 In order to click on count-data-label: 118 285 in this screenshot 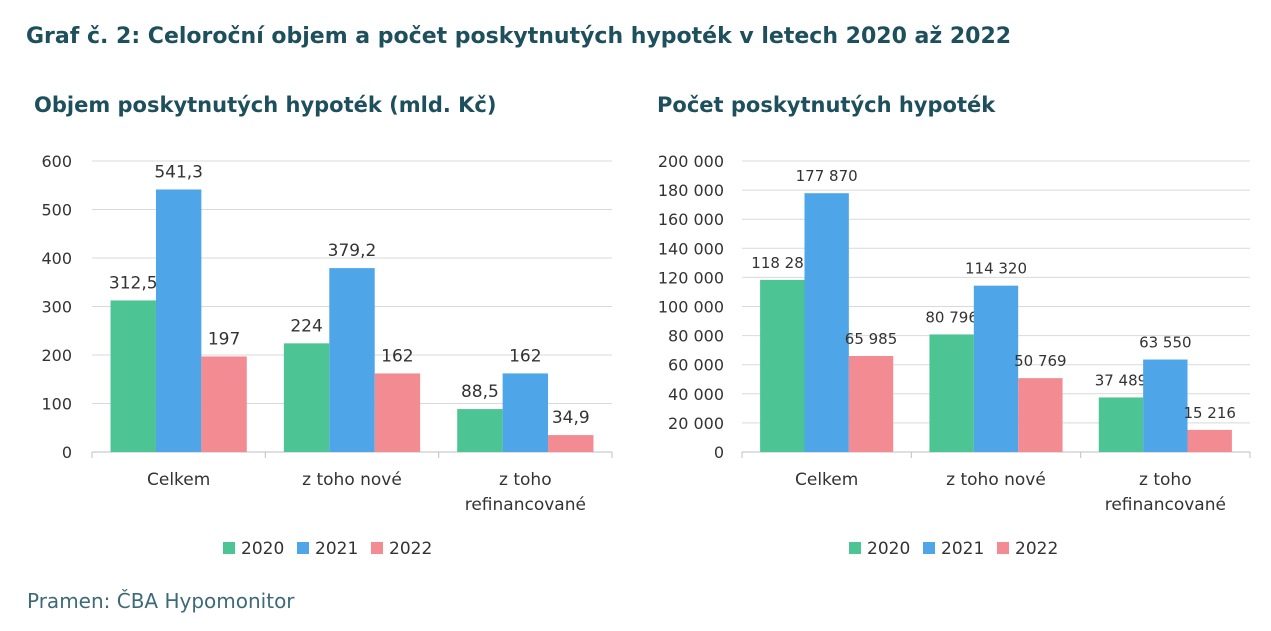, I will do `click(782, 263)`.